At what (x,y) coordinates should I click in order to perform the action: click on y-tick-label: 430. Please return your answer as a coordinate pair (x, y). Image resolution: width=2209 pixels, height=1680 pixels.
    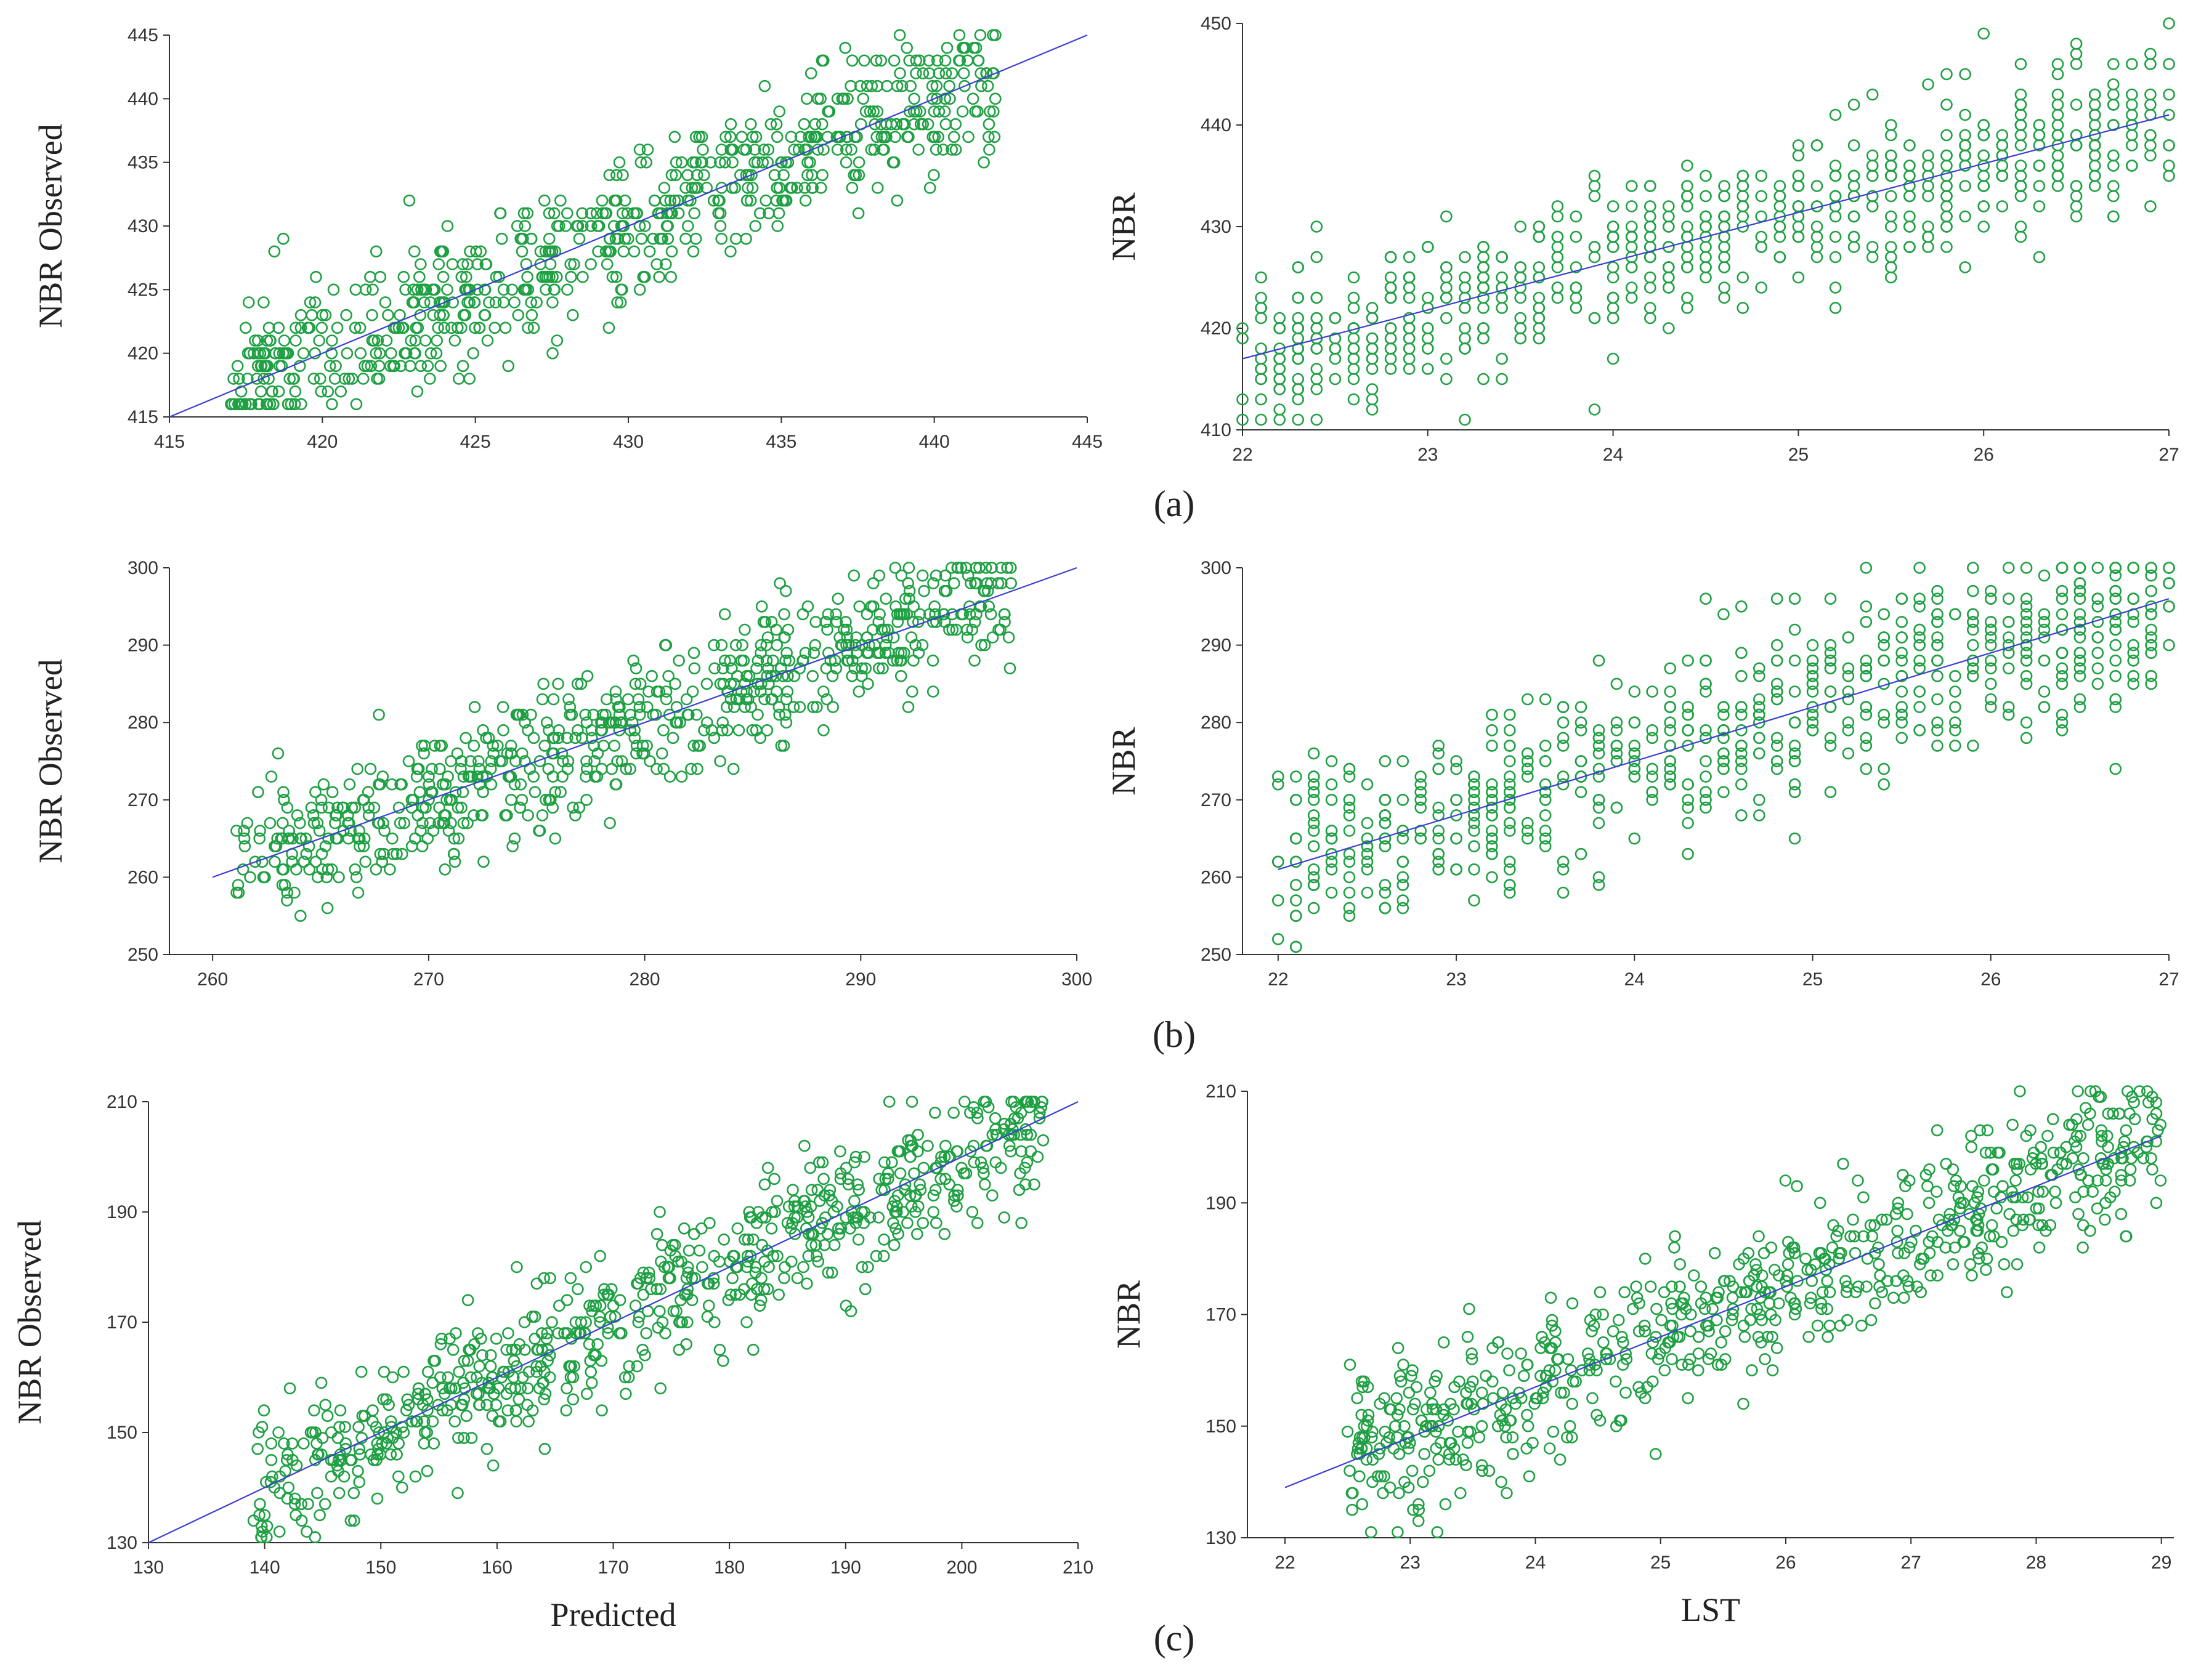
    Looking at the image, I should click on (1216, 227).